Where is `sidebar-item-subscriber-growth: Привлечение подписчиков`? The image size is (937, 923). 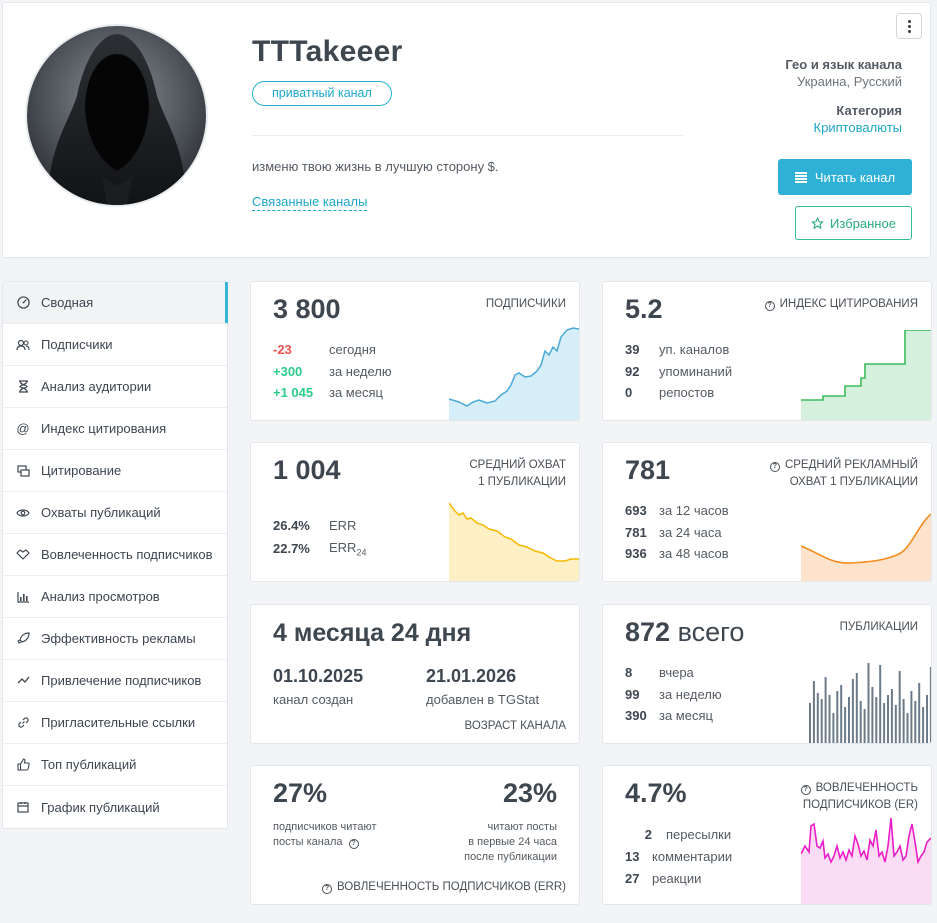 sidebar-item-subscriber-growth: Привлечение подписчиков is located at coordinates (115, 681).